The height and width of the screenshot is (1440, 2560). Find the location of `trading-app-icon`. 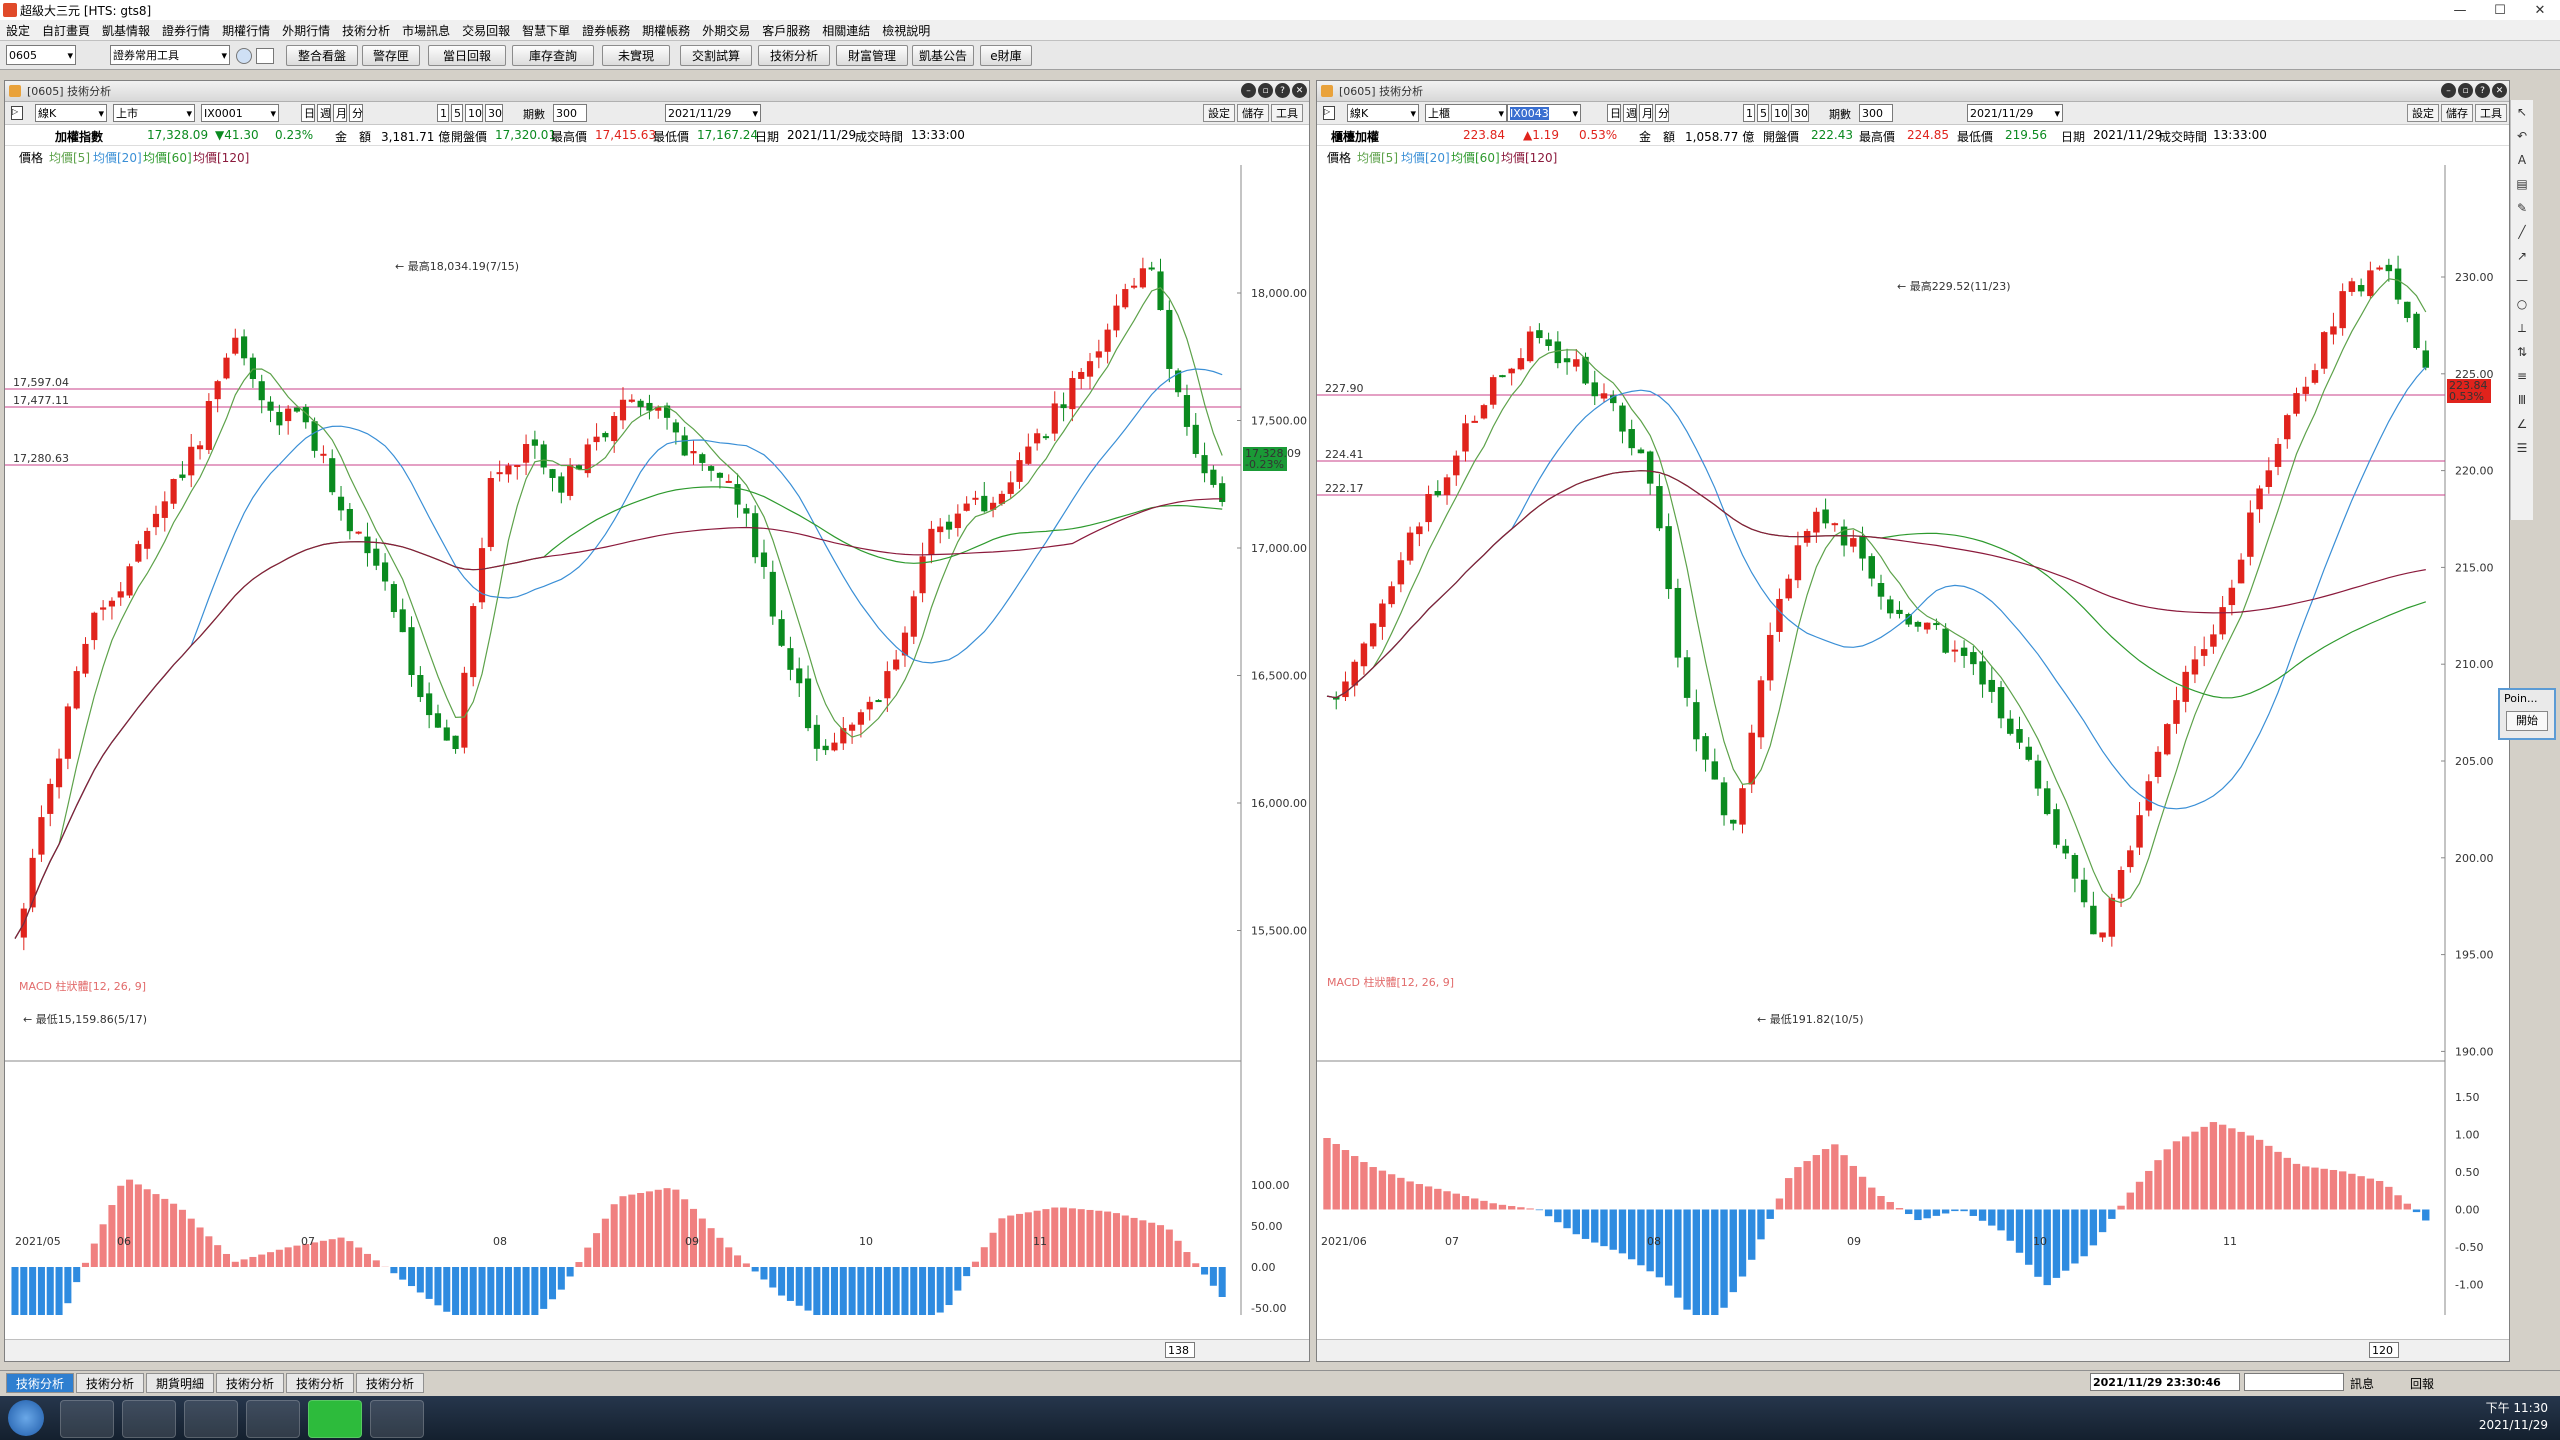

trading-app-icon is located at coordinates (397, 1419).